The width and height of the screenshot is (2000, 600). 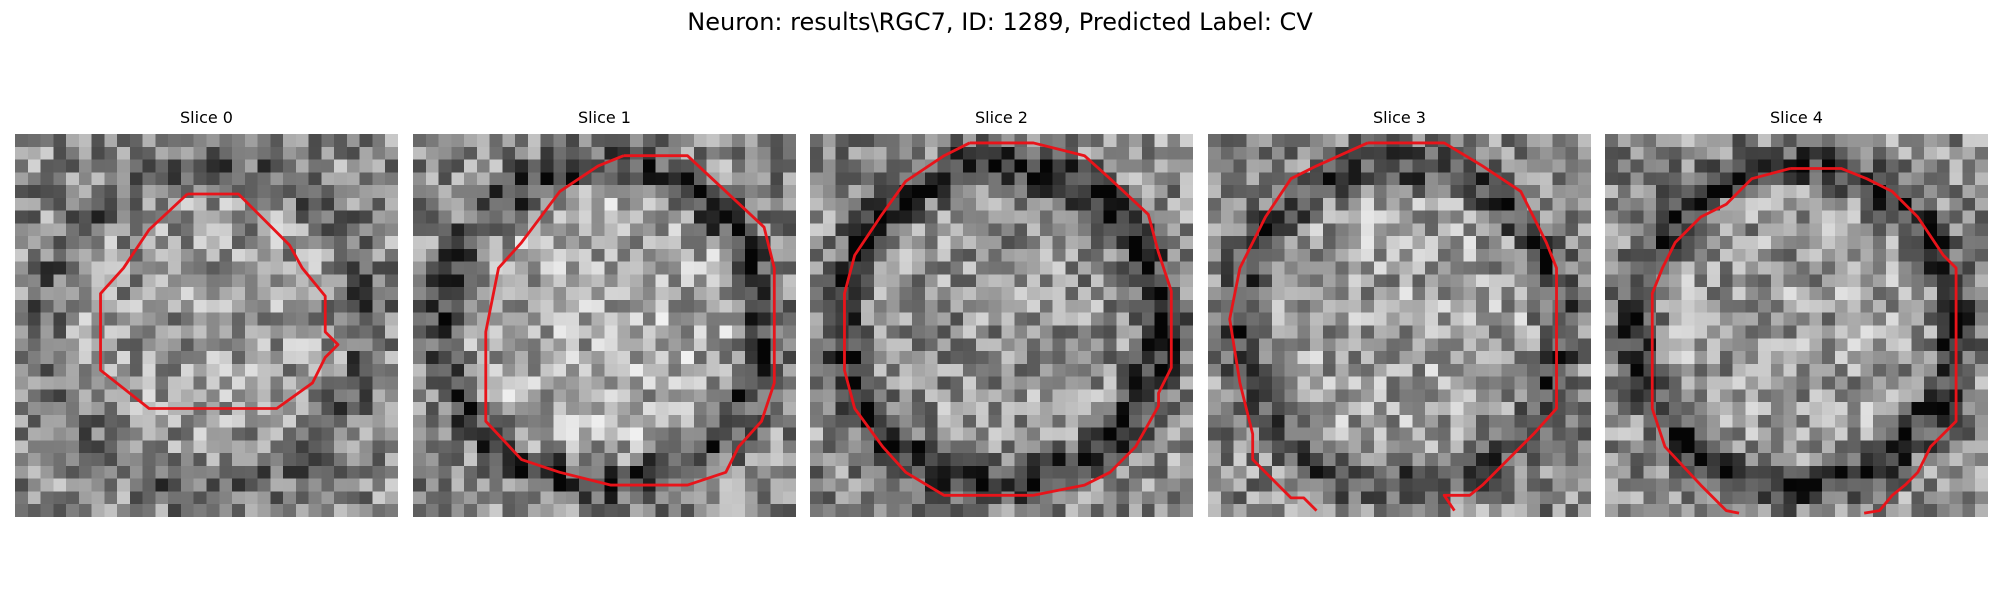 I want to click on slice-title: Slice 2, so click(x=1001, y=117).